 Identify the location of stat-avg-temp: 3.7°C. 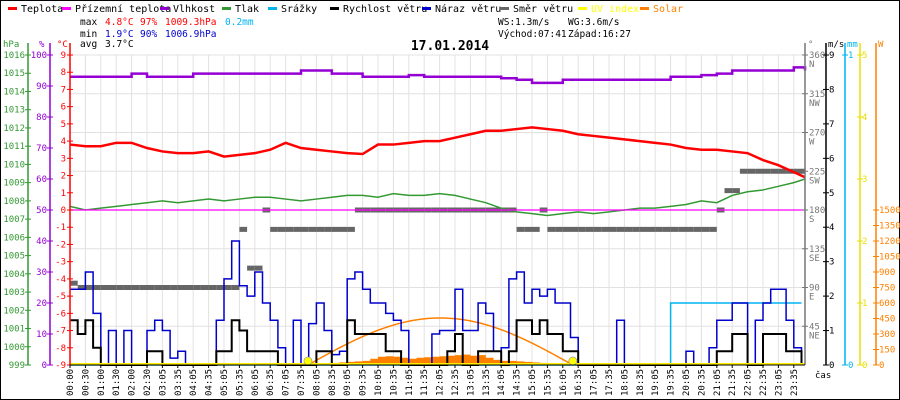
(119, 44).